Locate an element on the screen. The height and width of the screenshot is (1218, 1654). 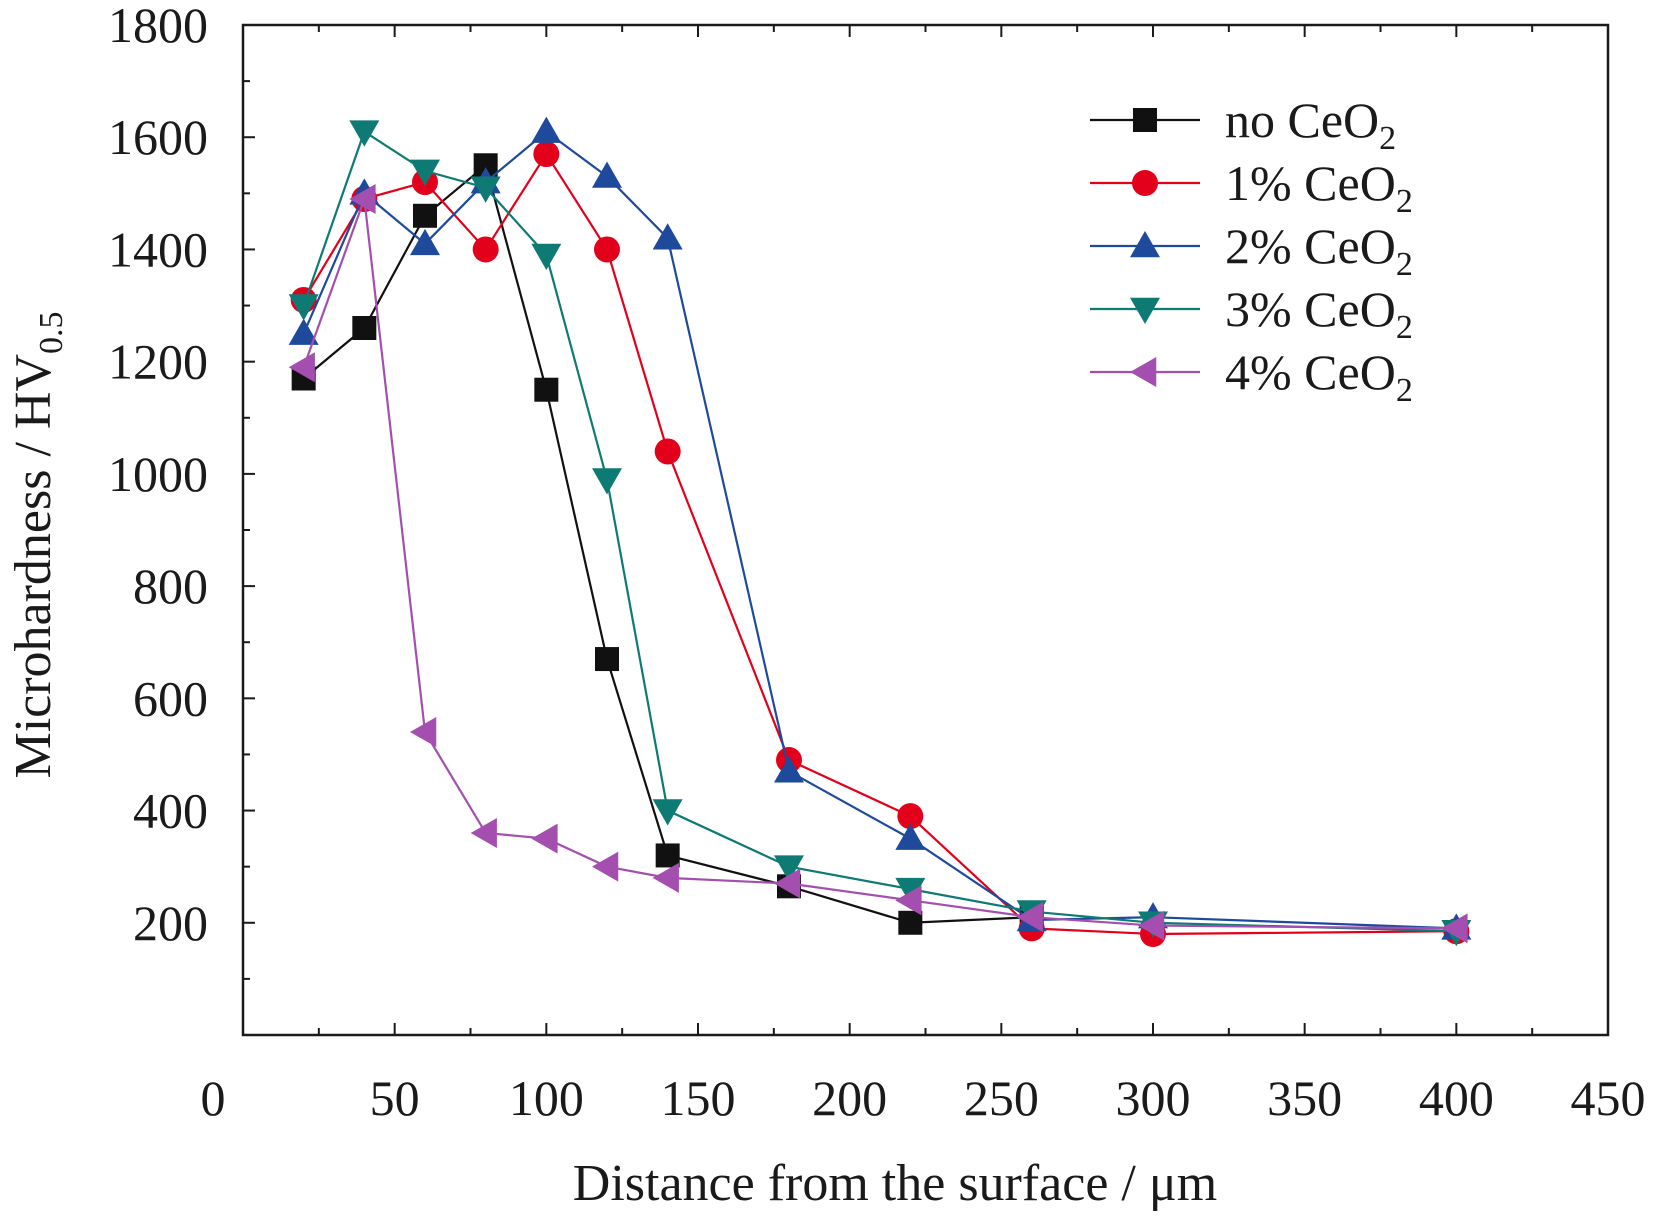
legend-marker-3pct-ceo2 is located at coordinates (1145, 310).